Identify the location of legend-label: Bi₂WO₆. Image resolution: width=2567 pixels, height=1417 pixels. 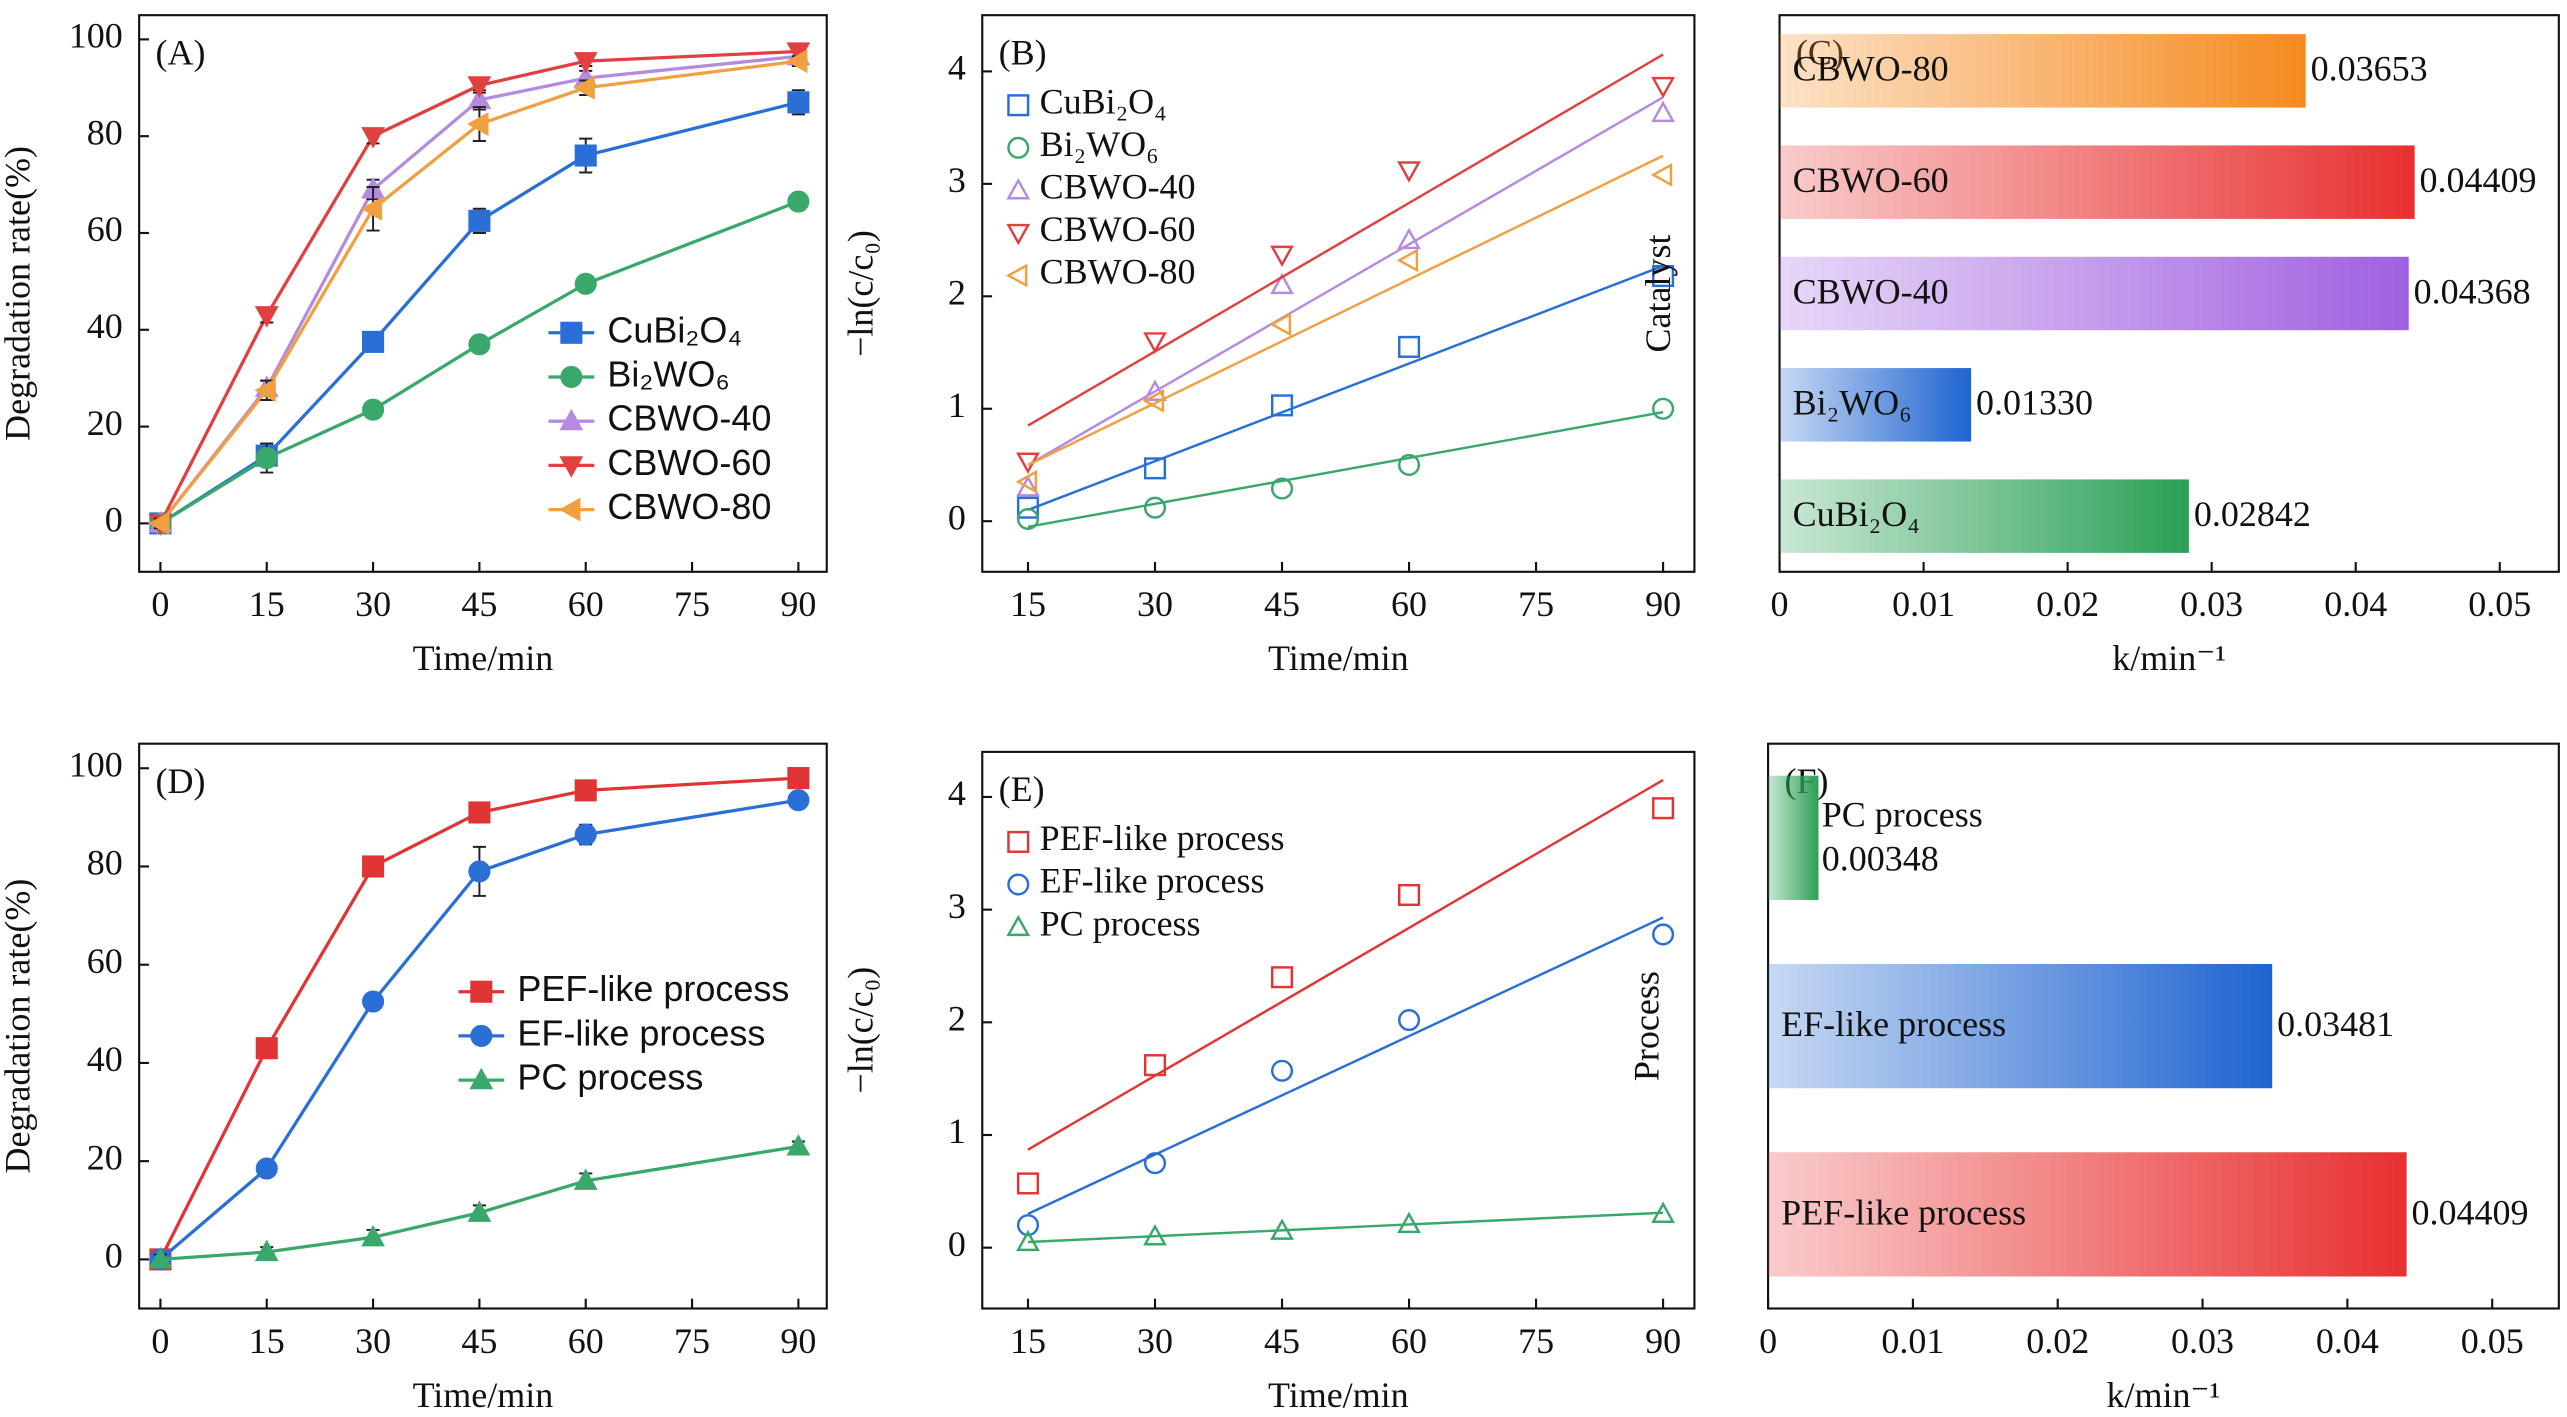
(668, 373).